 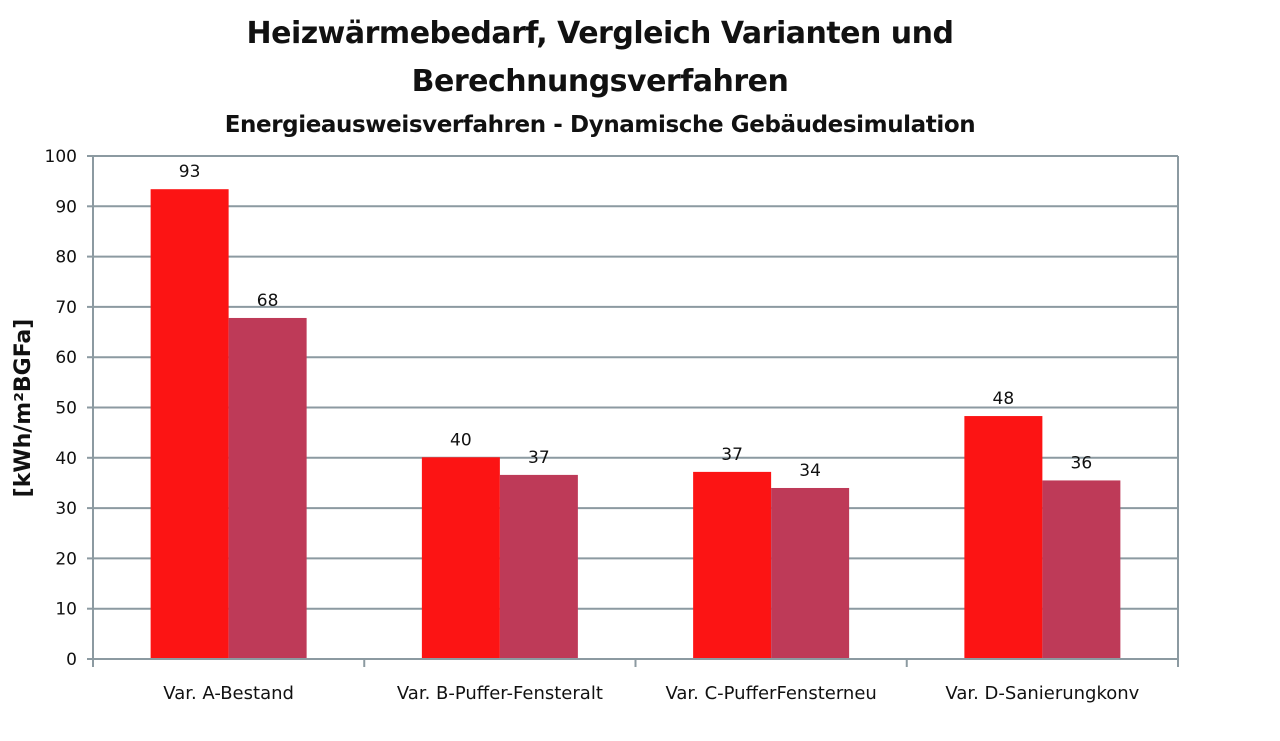 I want to click on y-tick-label: 60, so click(x=66, y=358).